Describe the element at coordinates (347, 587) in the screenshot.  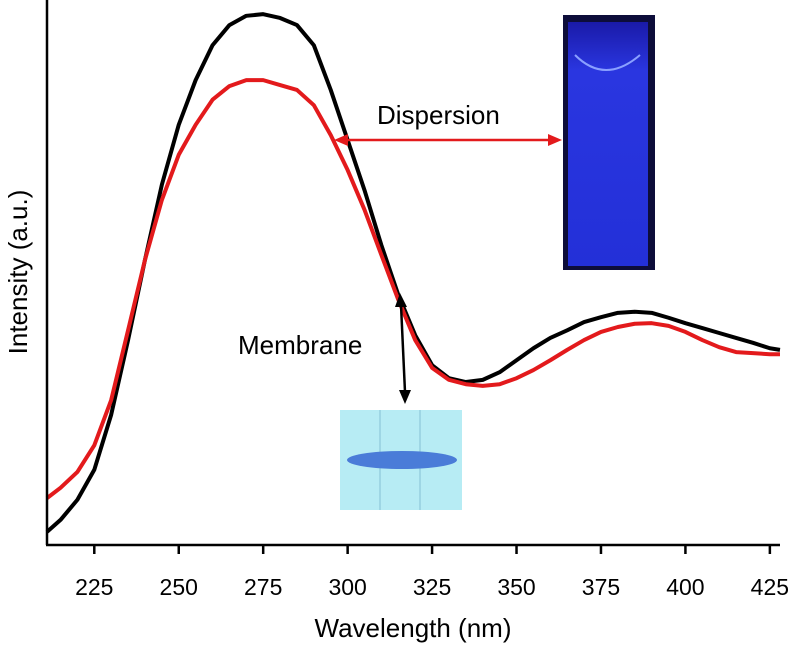
I see `x-tick-label: 300` at that location.